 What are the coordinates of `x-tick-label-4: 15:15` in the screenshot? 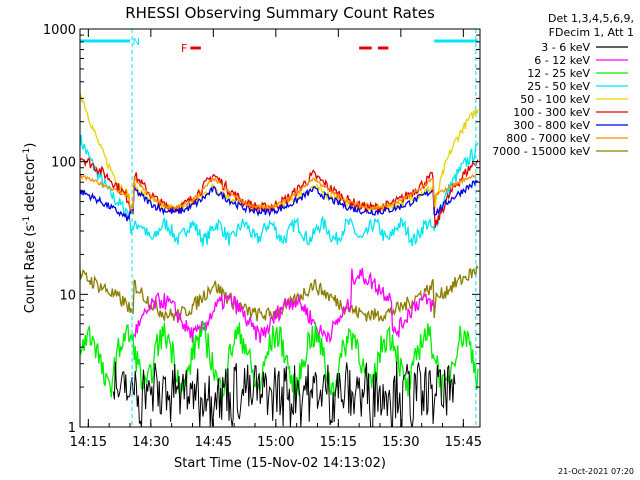 It's located at (338, 442).